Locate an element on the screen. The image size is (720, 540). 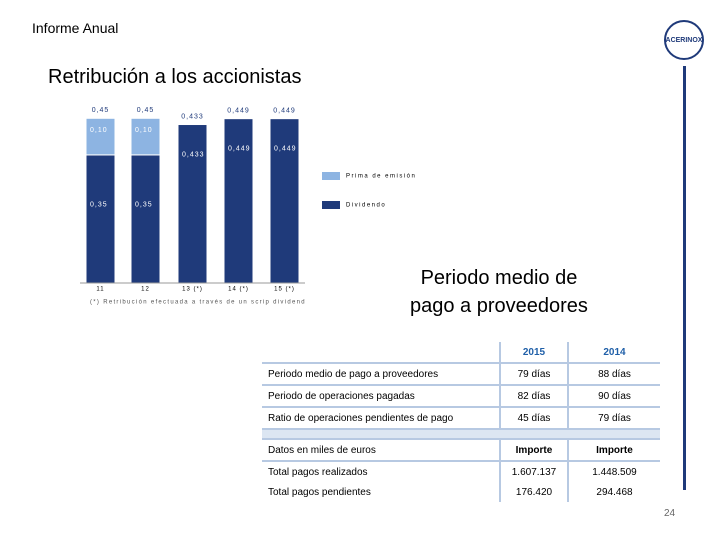
table-cell: Ratio de operaciones pendientes de pago is located at coordinates (381, 418).